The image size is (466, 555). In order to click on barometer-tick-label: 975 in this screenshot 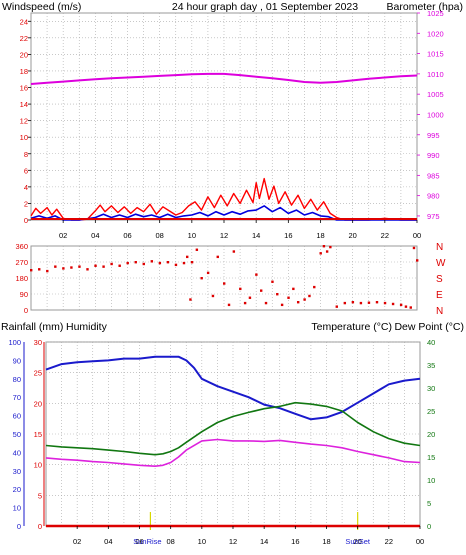, I will do `click(433, 216)`.